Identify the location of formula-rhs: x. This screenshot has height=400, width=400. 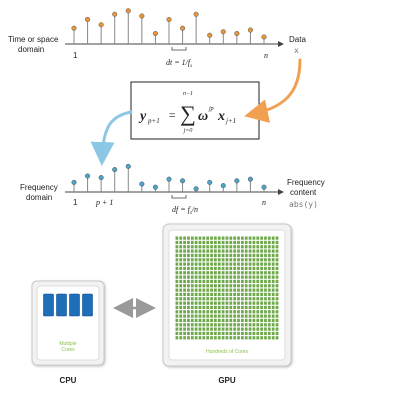
(221, 116).